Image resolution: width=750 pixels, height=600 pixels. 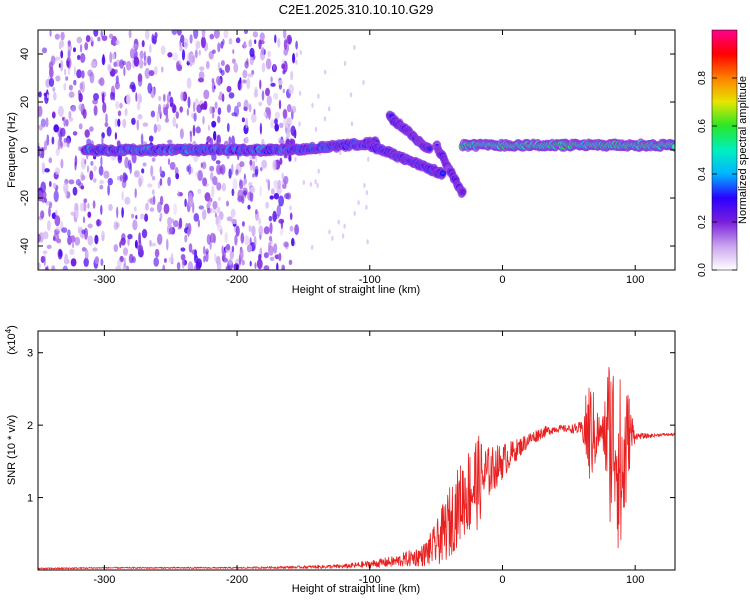 What do you see at coordinates (502, 580) in the screenshot?
I see `x-tick-label: 0` at bounding box center [502, 580].